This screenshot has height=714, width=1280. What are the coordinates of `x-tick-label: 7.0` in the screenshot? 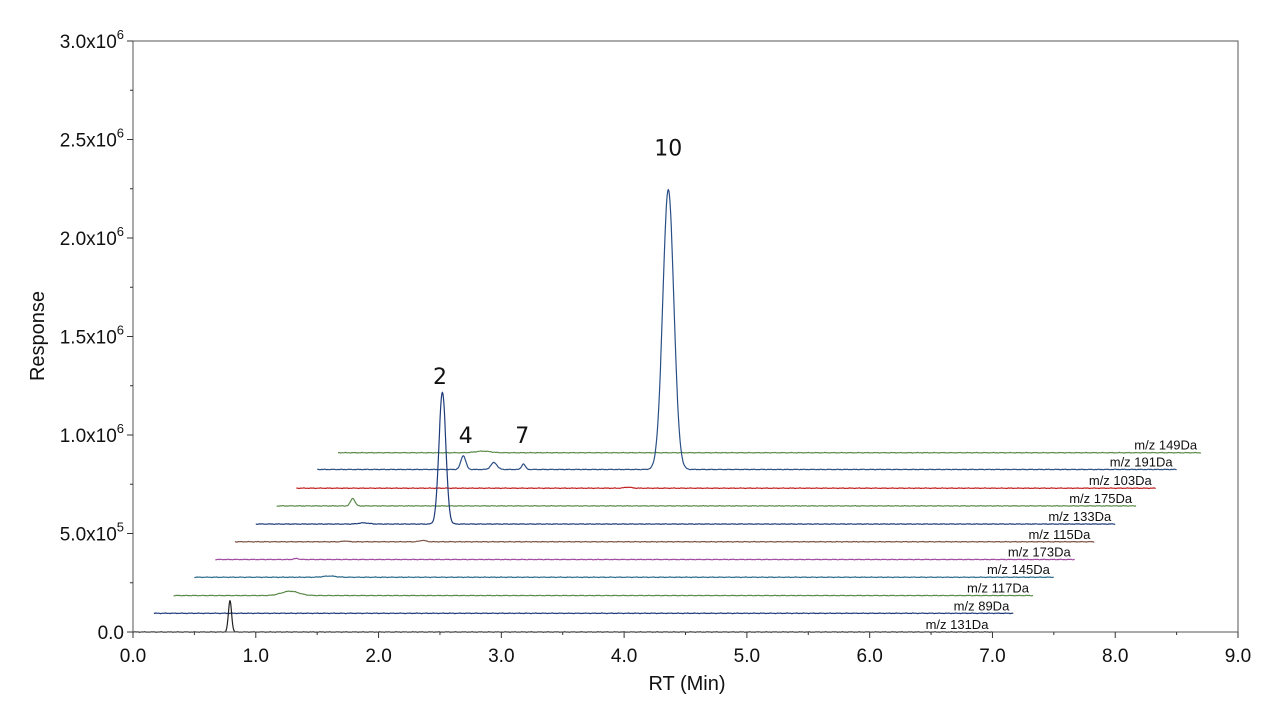 It's located at (992, 656).